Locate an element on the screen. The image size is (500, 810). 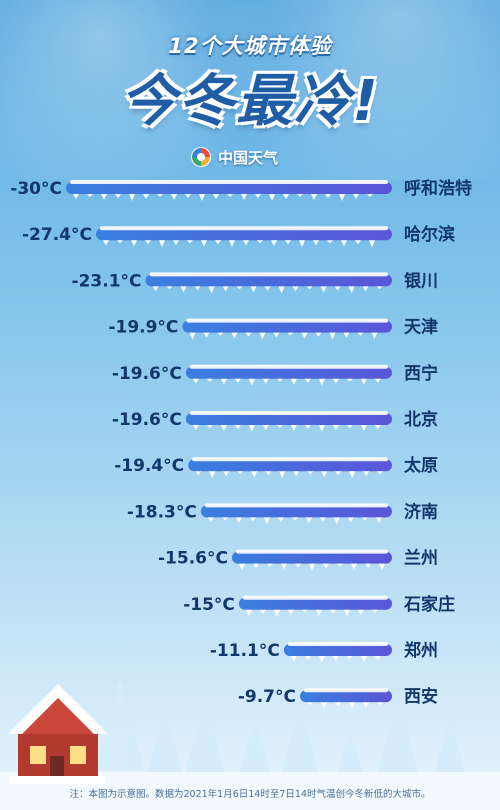
city-label: 太原 is located at coordinates (421, 465).